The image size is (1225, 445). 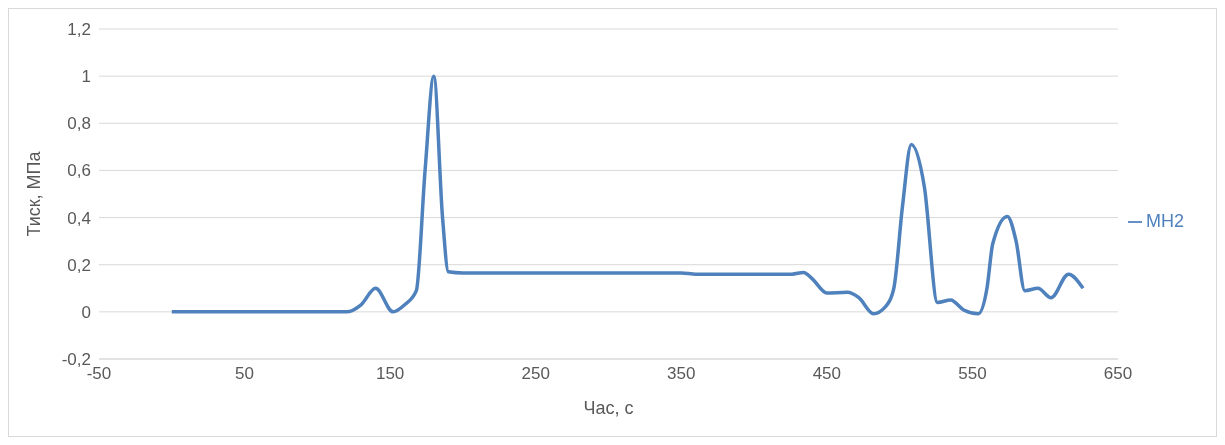 What do you see at coordinates (608, 408) in the screenshot?
I see `x-axis-title: Час, с` at bounding box center [608, 408].